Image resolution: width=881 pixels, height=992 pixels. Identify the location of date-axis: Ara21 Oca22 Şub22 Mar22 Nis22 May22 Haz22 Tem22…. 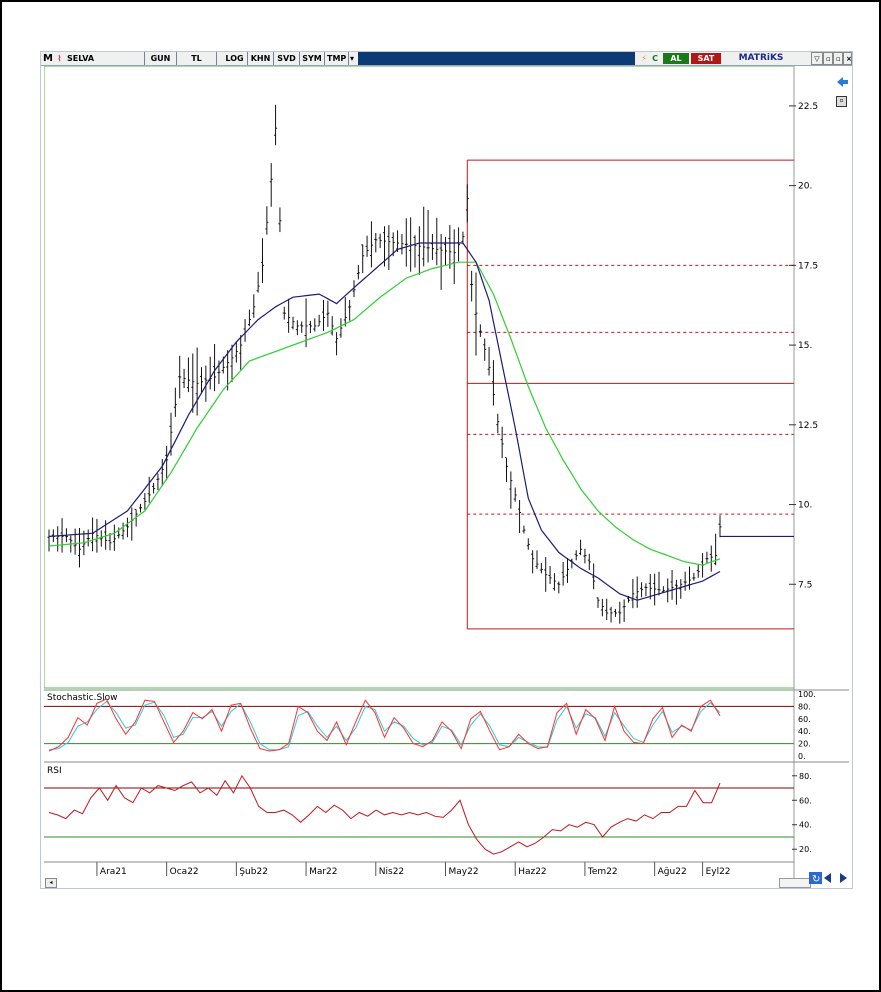
(419, 869).